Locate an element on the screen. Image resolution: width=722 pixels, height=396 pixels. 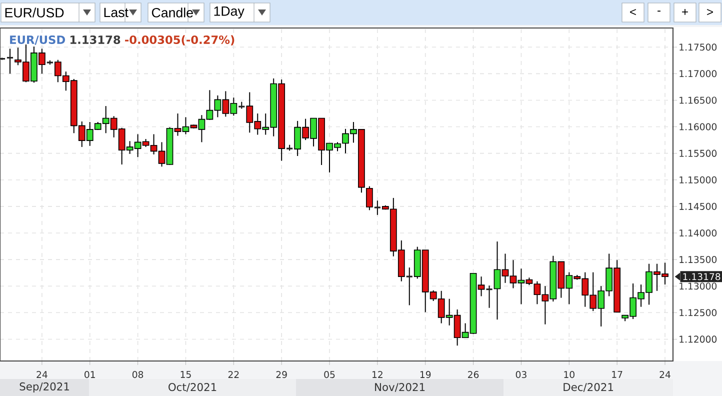
y-tick-label: 1.13000 is located at coordinates (698, 286).